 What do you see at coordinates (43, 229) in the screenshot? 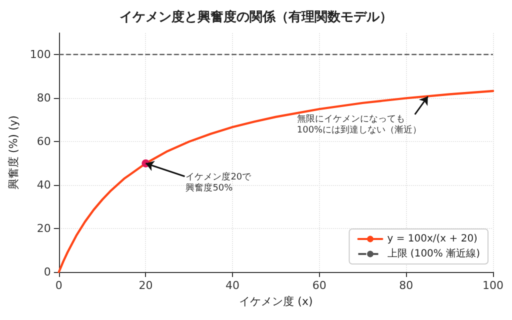
I see `y-tick-label: 20` at bounding box center [43, 229].